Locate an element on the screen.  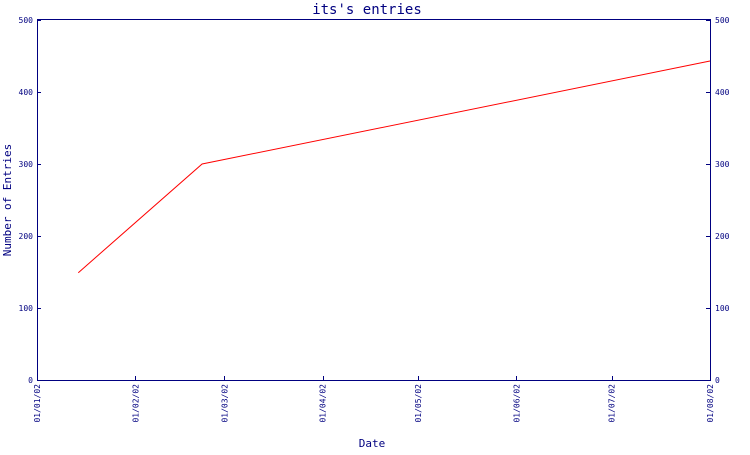
chart-title: its's entries is located at coordinates (367, 10).